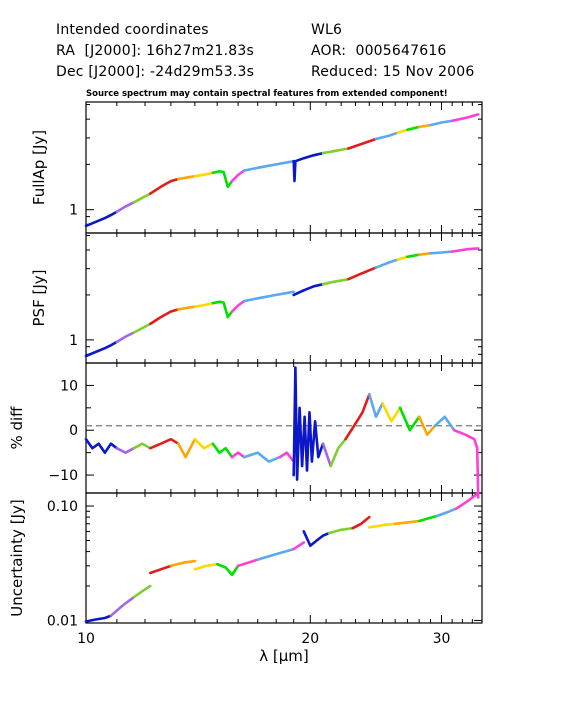 This screenshot has width=566, height=708. I want to click on y-axis-label: % diff, so click(17, 428).